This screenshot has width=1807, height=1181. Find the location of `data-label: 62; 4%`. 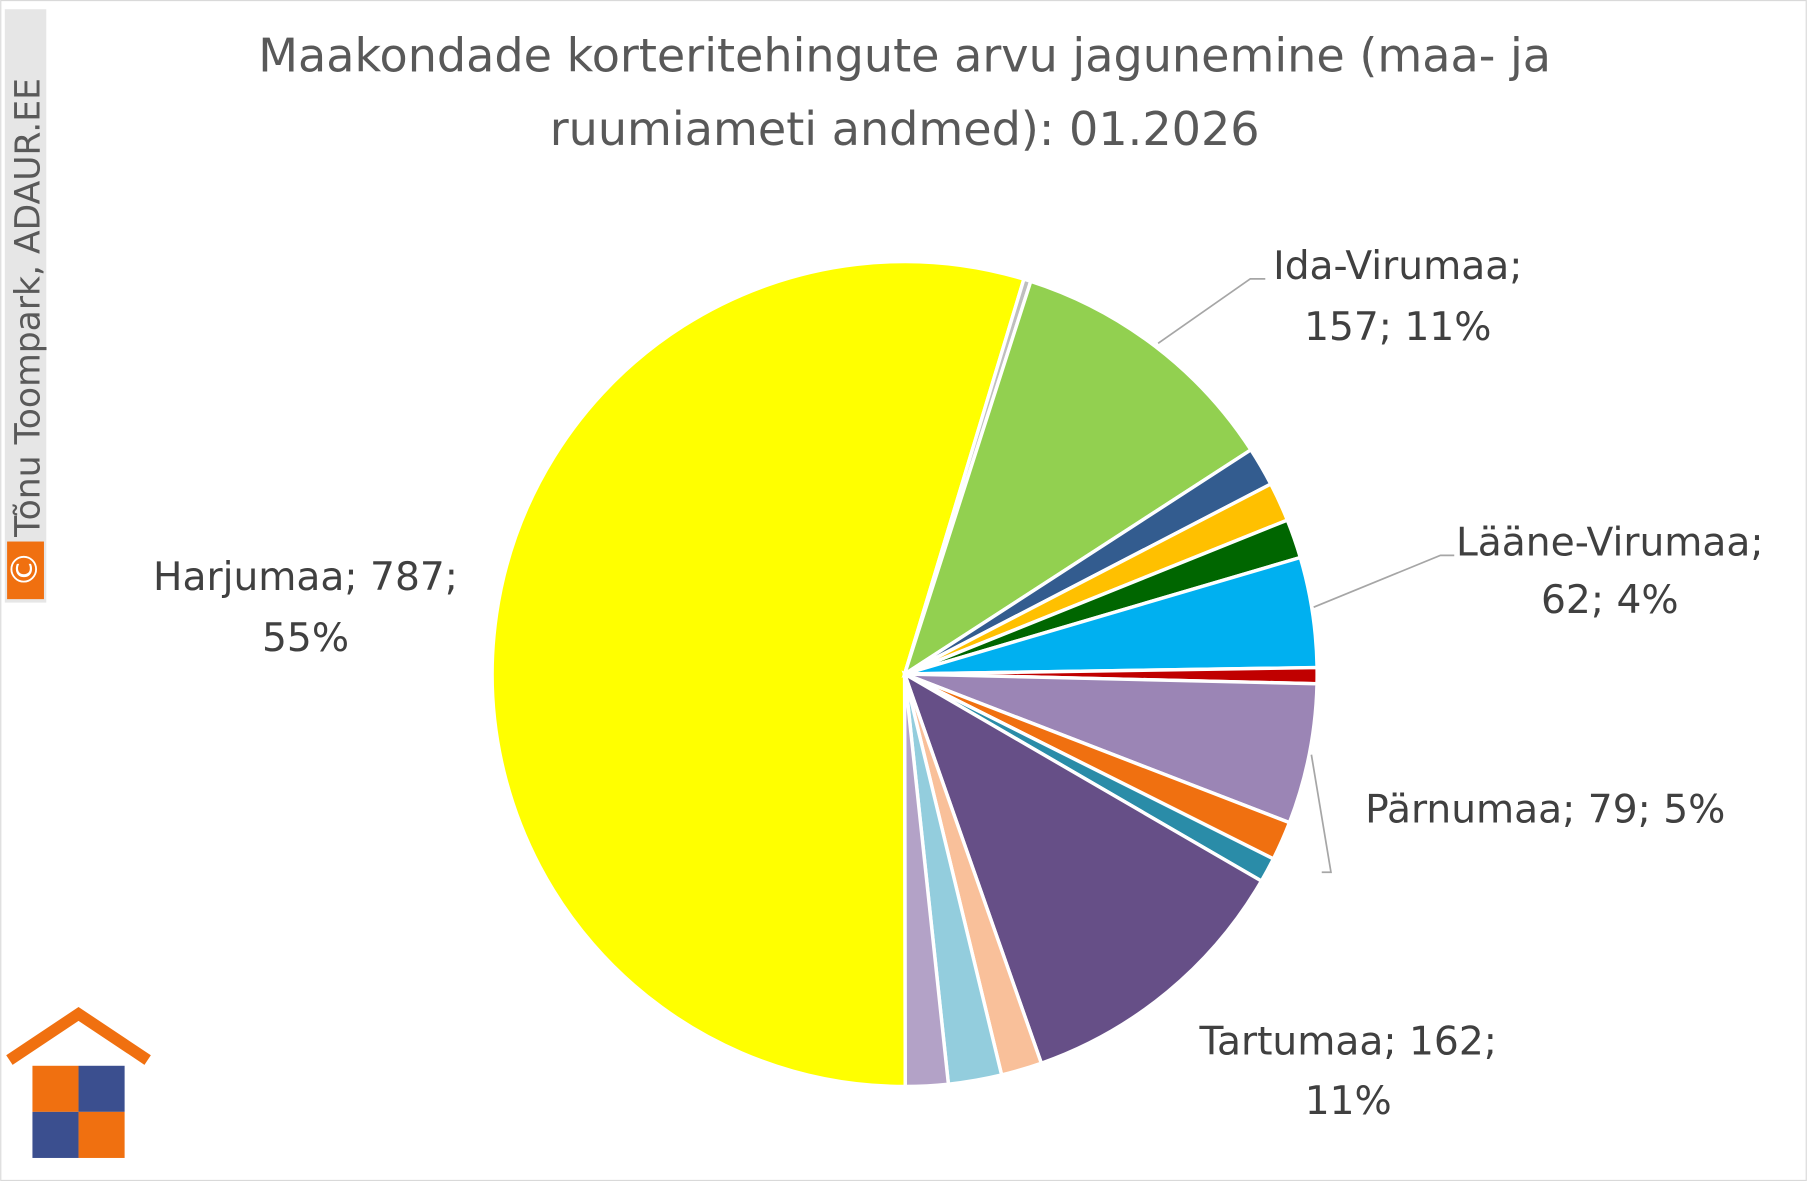

data-label: 62; 4% is located at coordinates (1610, 600).